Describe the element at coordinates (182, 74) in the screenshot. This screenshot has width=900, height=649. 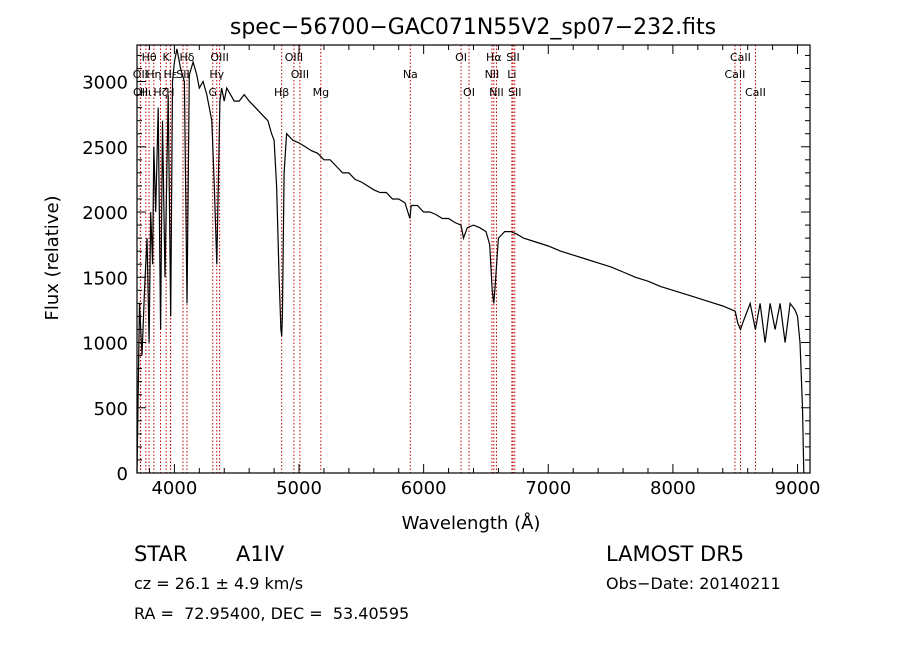
I see `line-marker-label-12: SII` at that location.